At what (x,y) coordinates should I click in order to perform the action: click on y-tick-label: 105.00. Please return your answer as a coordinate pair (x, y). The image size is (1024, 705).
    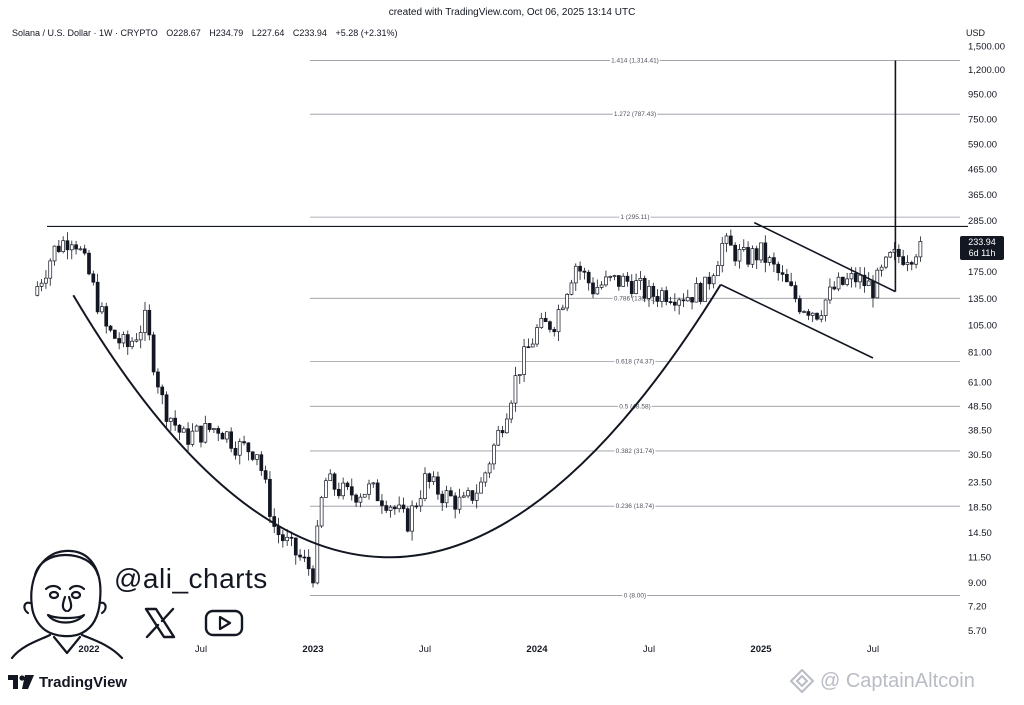
    Looking at the image, I should click on (982, 325).